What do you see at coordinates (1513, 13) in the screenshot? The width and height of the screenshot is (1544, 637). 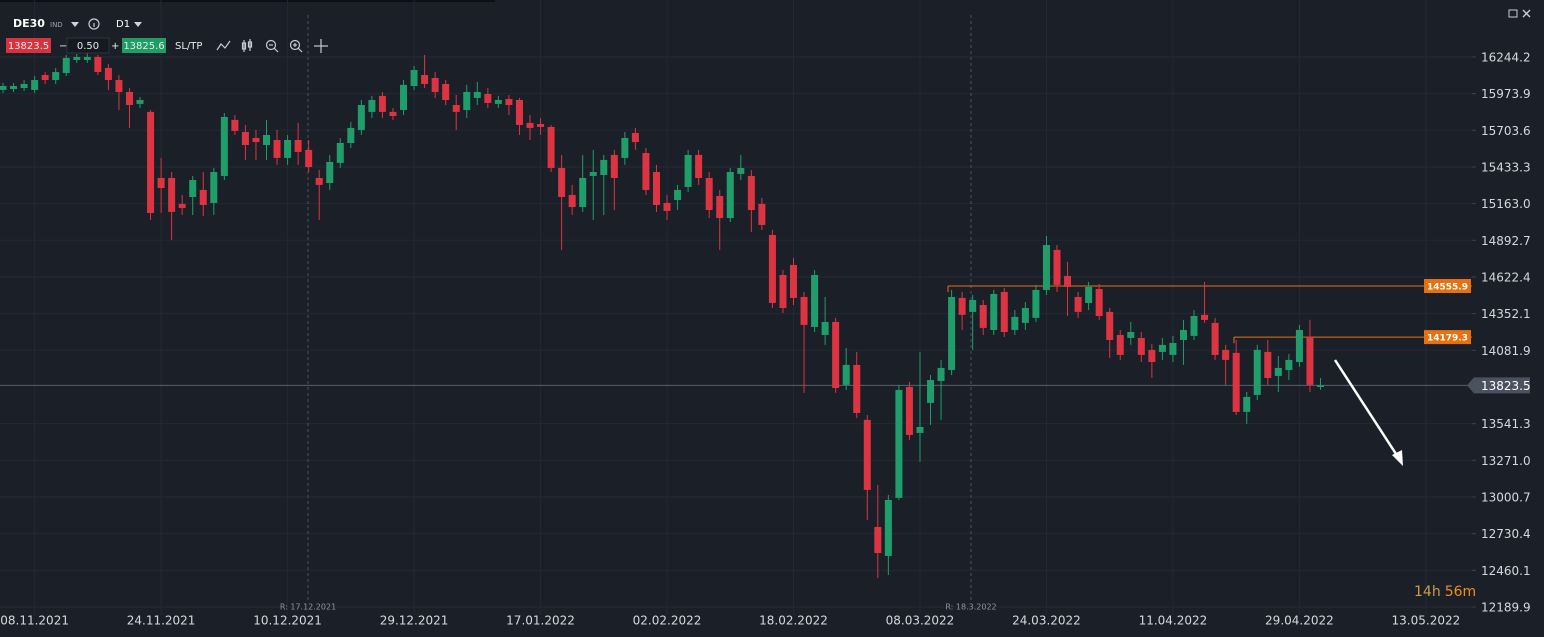 I see `window-icon` at bounding box center [1513, 13].